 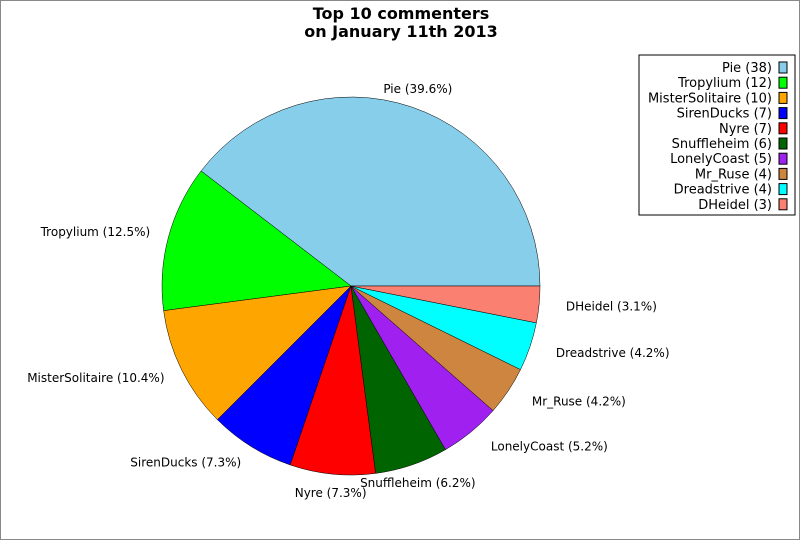 I want to click on legend-entry: Pie (38), so click(x=747, y=68).